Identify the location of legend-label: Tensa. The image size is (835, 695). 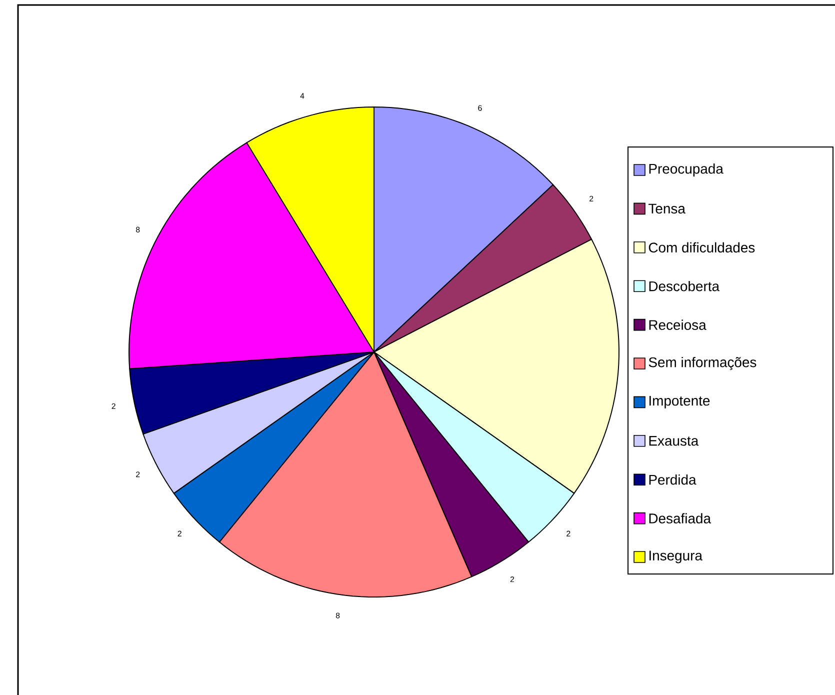
(667, 209).